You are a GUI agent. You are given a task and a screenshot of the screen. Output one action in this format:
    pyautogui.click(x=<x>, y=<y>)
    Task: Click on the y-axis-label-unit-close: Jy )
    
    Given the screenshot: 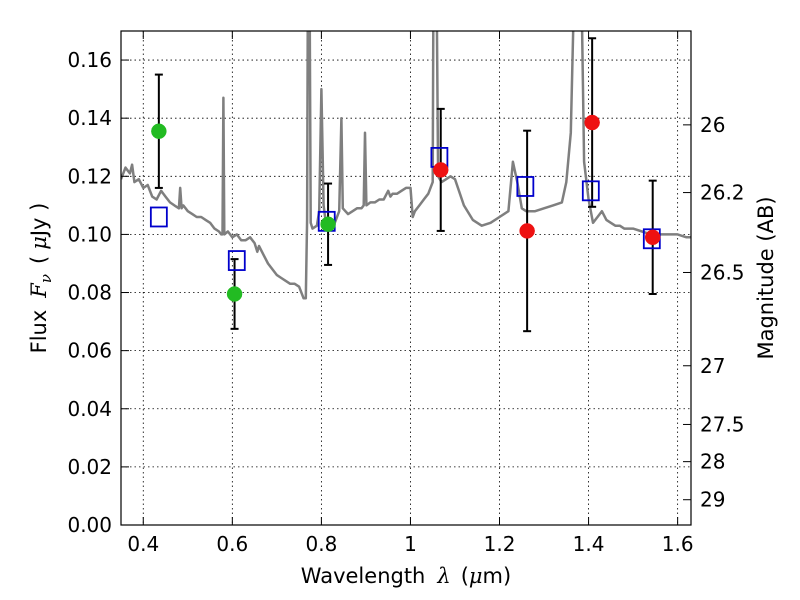 What is the action you would take?
    pyautogui.click(x=39, y=221)
    